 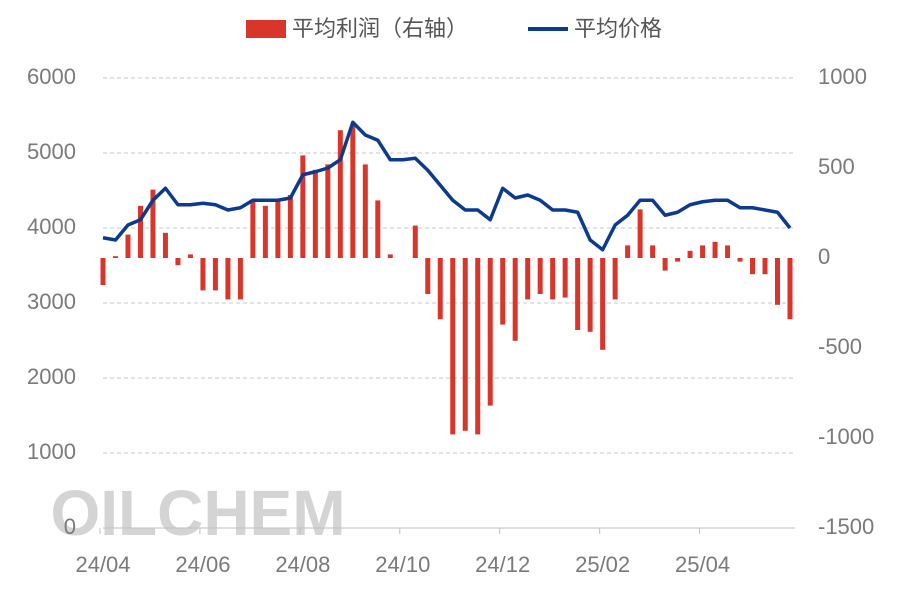 What do you see at coordinates (70, 526) in the screenshot?
I see `y-tick-label: 0` at bounding box center [70, 526].